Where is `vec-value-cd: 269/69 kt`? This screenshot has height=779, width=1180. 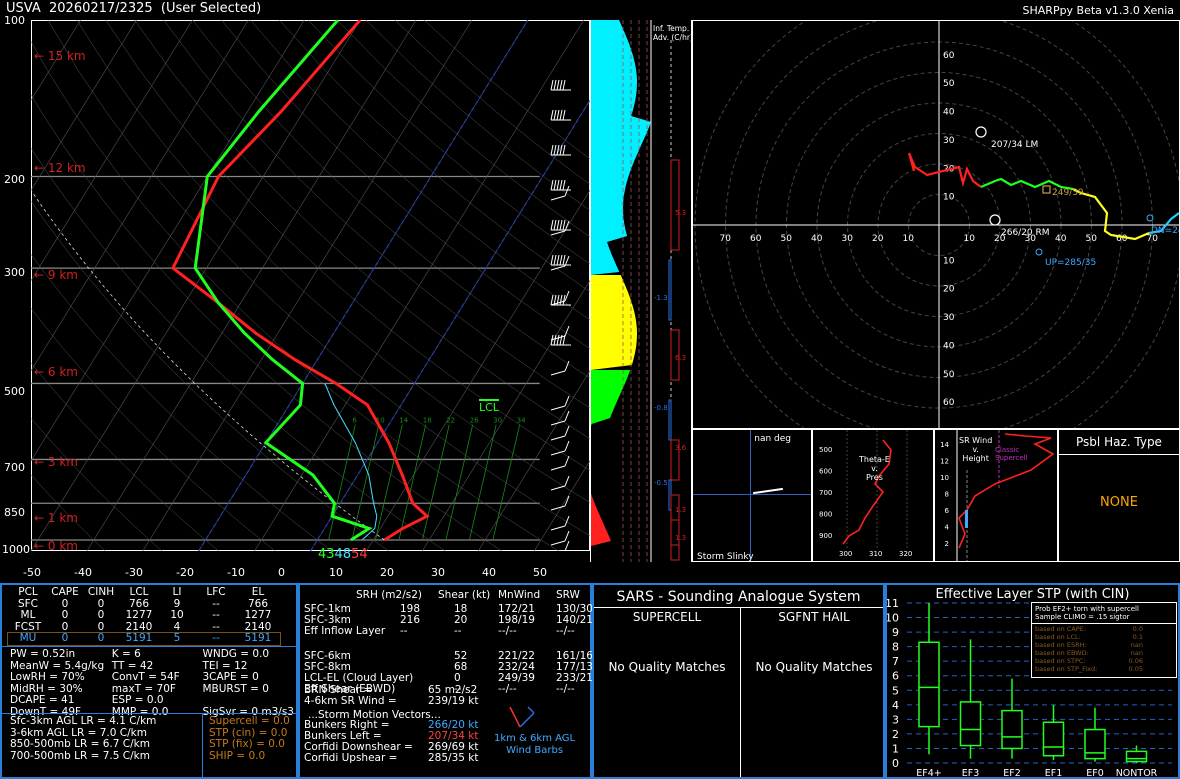
vec-value-cd: 269/69 kt is located at coordinates (453, 747).